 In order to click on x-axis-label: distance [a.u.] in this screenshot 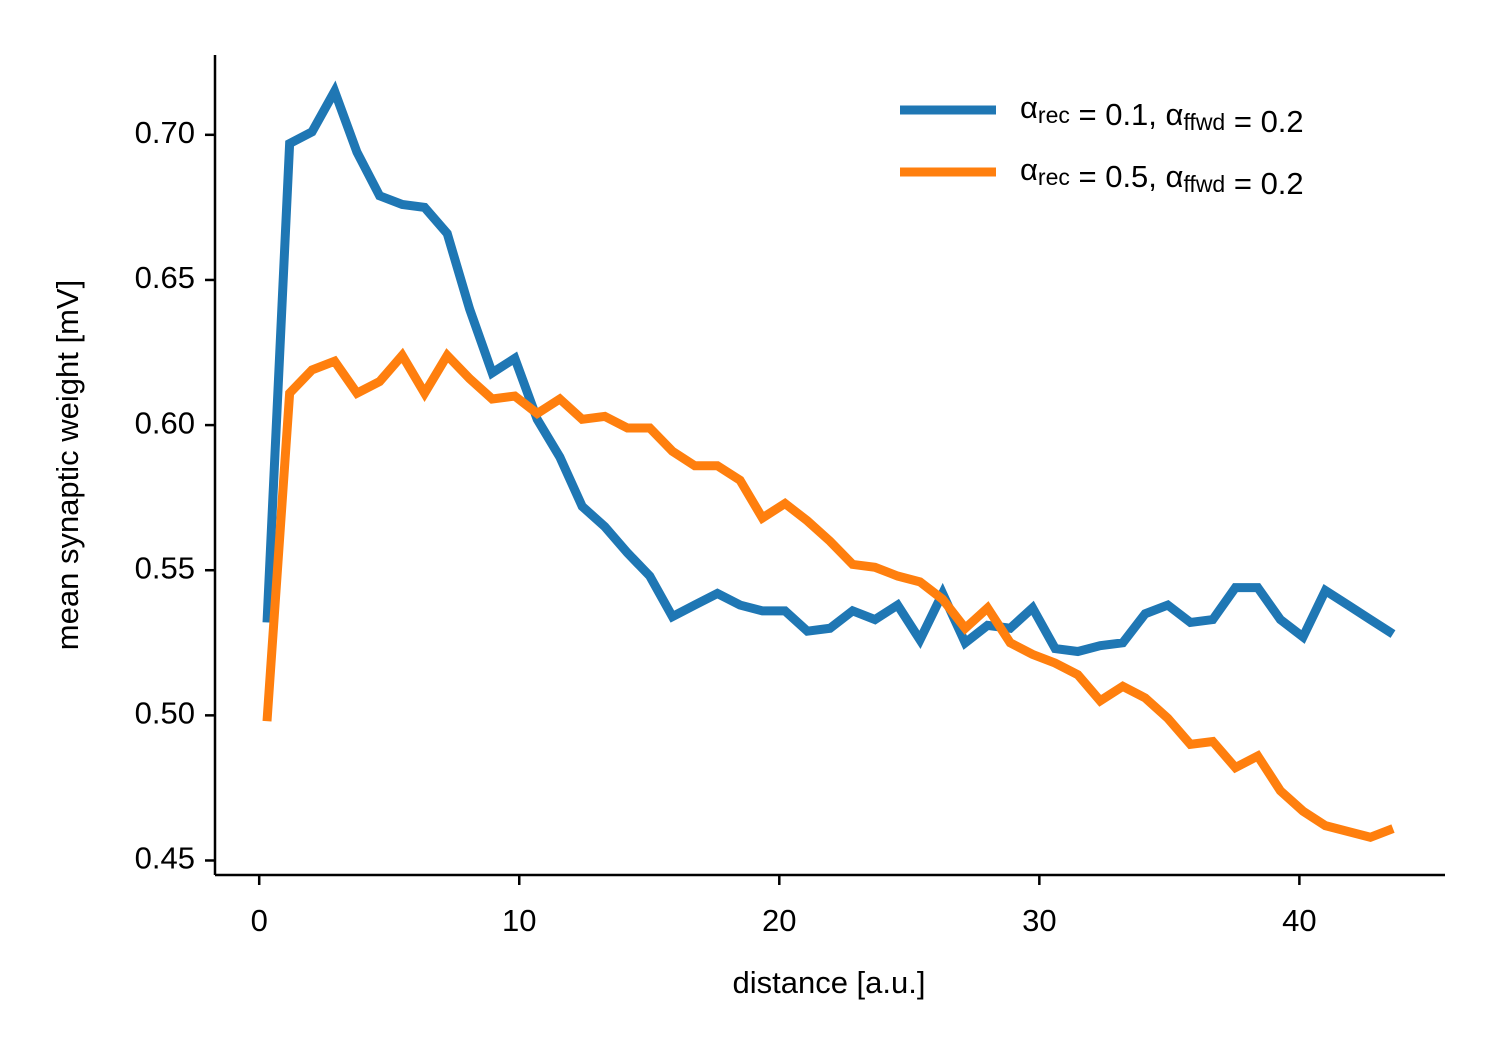, I will do `click(828, 982)`.